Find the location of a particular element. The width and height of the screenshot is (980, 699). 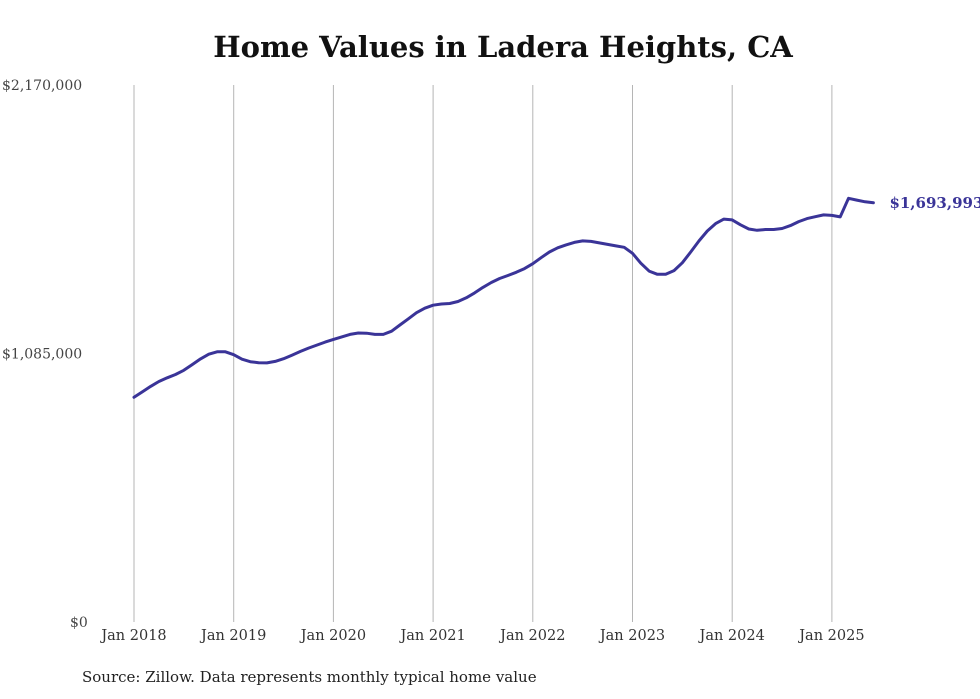

x-tick-label: Jan 2022 is located at coordinates (531, 636).